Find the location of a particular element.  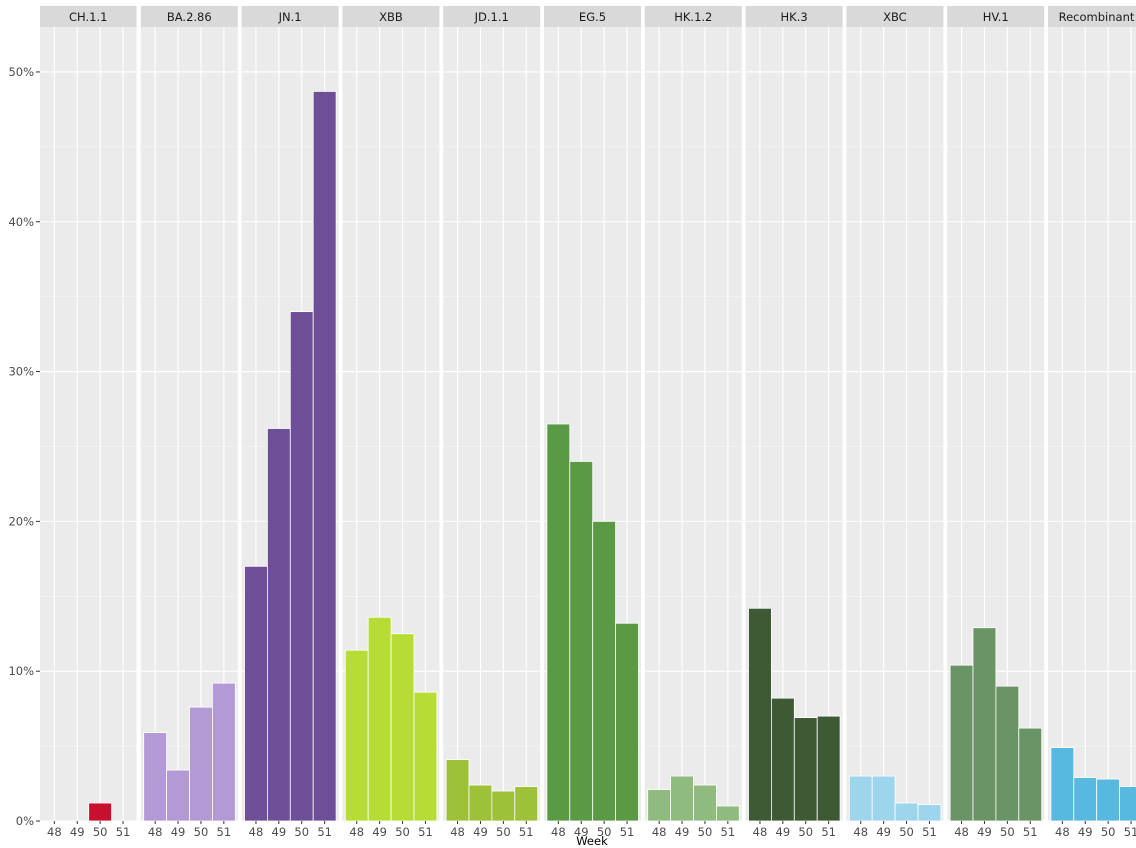

facet-panel: BA.2.86 48 49 50 51 is located at coordinates (189, 422).